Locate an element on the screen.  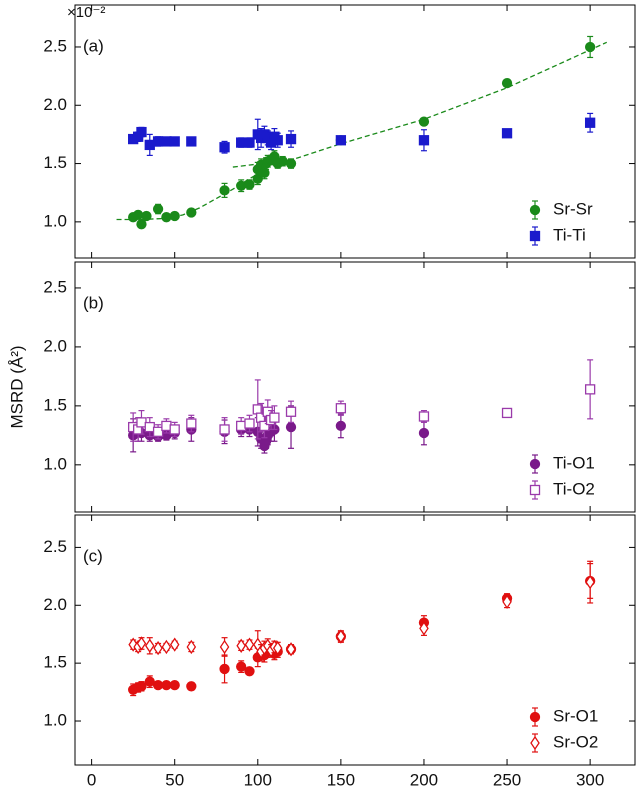
x-tick-label: 0 is located at coordinates (91, 779).